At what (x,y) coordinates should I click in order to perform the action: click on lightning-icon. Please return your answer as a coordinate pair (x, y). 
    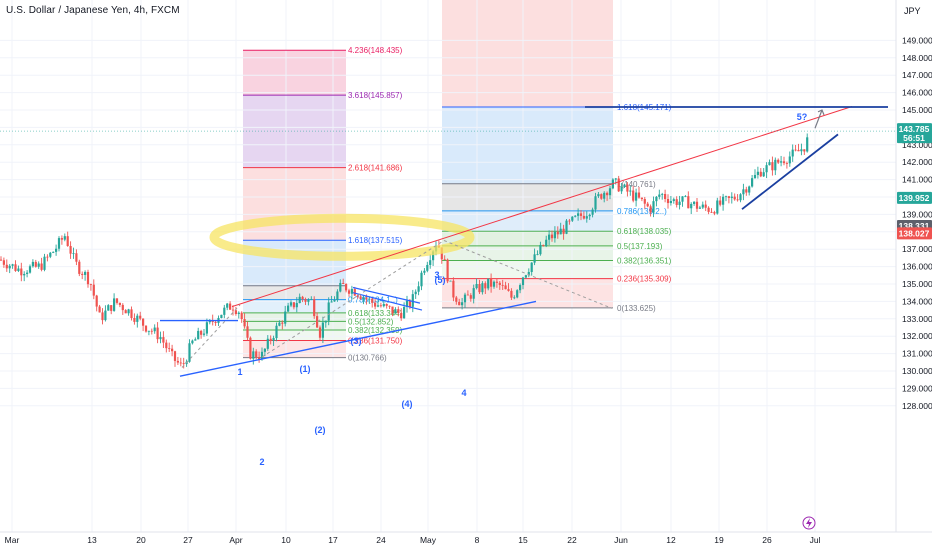
    Looking at the image, I should click on (809, 523).